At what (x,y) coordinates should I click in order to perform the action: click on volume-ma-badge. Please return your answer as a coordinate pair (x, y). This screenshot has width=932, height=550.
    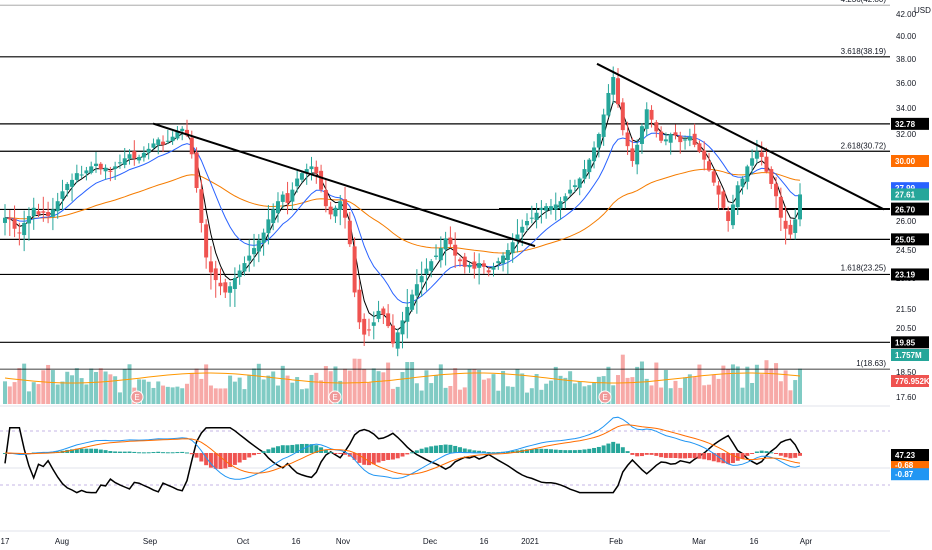
    Looking at the image, I should click on (910, 381).